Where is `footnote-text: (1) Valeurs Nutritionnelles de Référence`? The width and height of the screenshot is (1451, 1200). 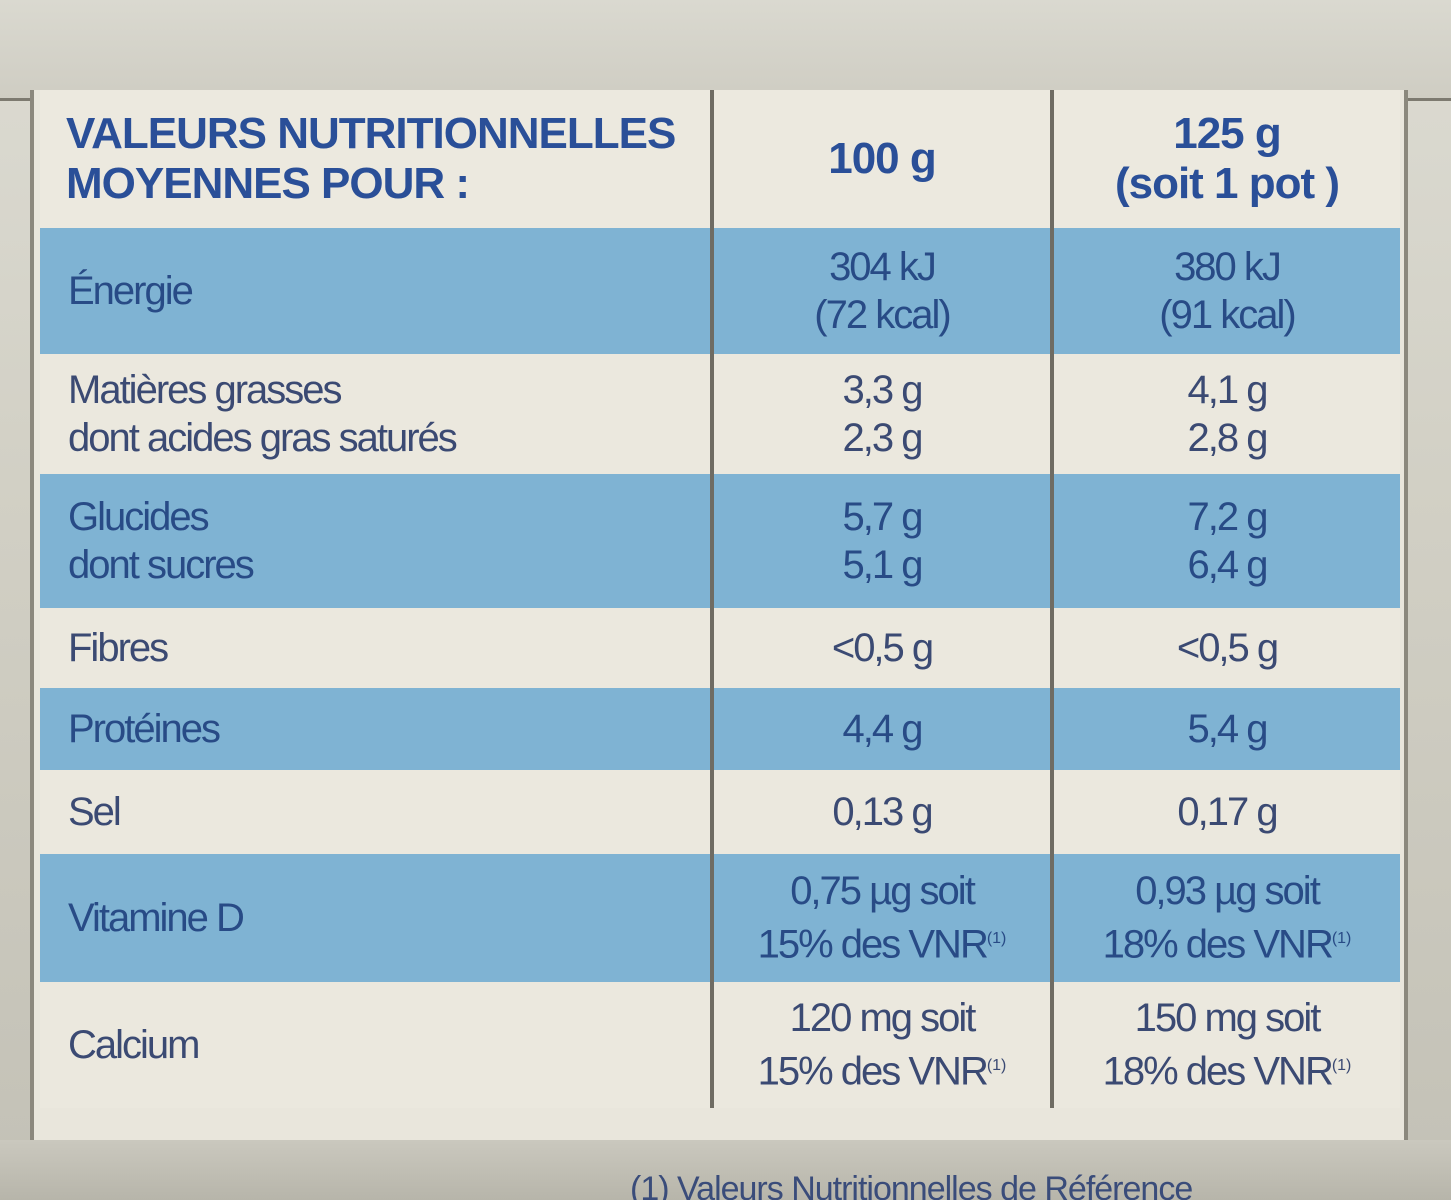
footnote-text: (1) Valeurs Nutritionnelles de Référence is located at coordinates (911, 1185).